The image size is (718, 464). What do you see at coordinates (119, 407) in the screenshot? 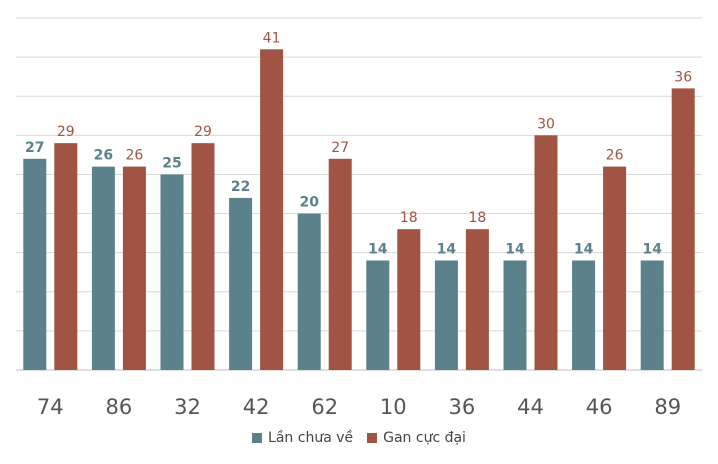
I see `x-tick-label-86: 86` at bounding box center [119, 407].